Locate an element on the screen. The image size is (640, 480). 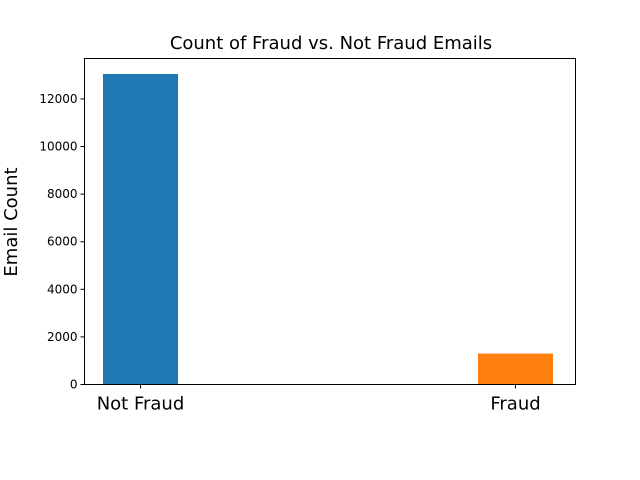
bar-not-fraud is located at coordinates (140, 229).